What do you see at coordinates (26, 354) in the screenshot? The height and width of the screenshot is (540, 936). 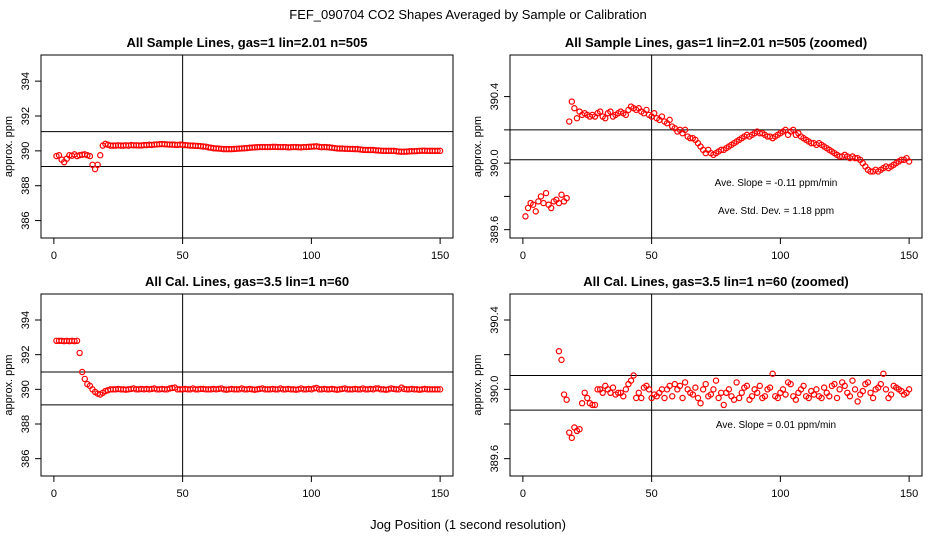 I see `y-tick-label: 392` at bounding box center [26, 354].